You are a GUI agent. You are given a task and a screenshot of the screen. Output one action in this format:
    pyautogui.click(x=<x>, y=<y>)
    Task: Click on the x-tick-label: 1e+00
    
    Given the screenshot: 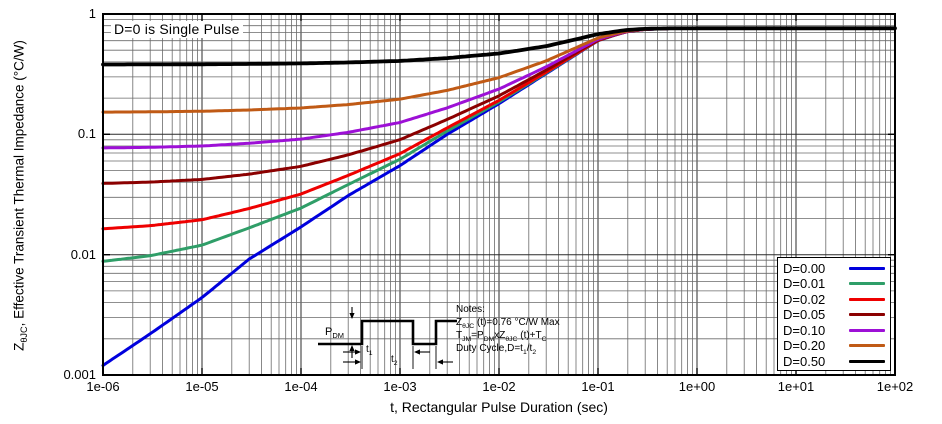 What is the action you would take?
    pyautogui.click(x=697, y=386)
    